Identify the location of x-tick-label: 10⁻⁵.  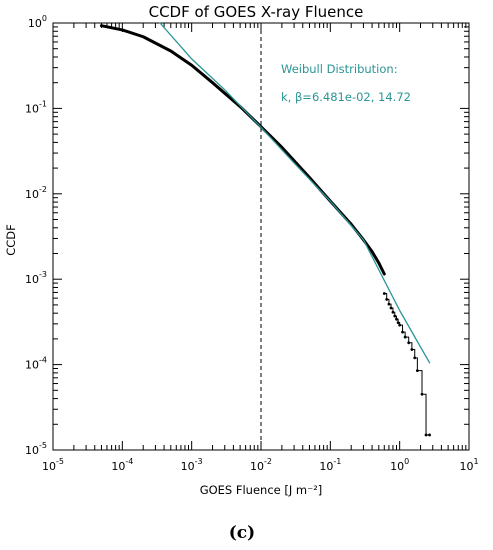
(53, 465).